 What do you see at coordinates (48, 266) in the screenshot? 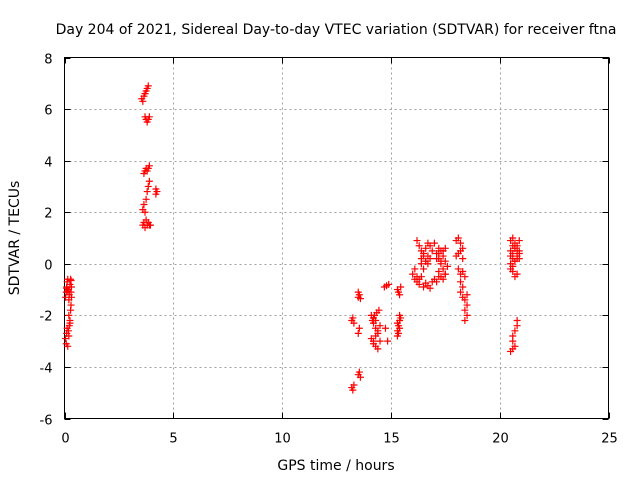
I see `y-tick-label: 0` at bounding box center [48, 266].